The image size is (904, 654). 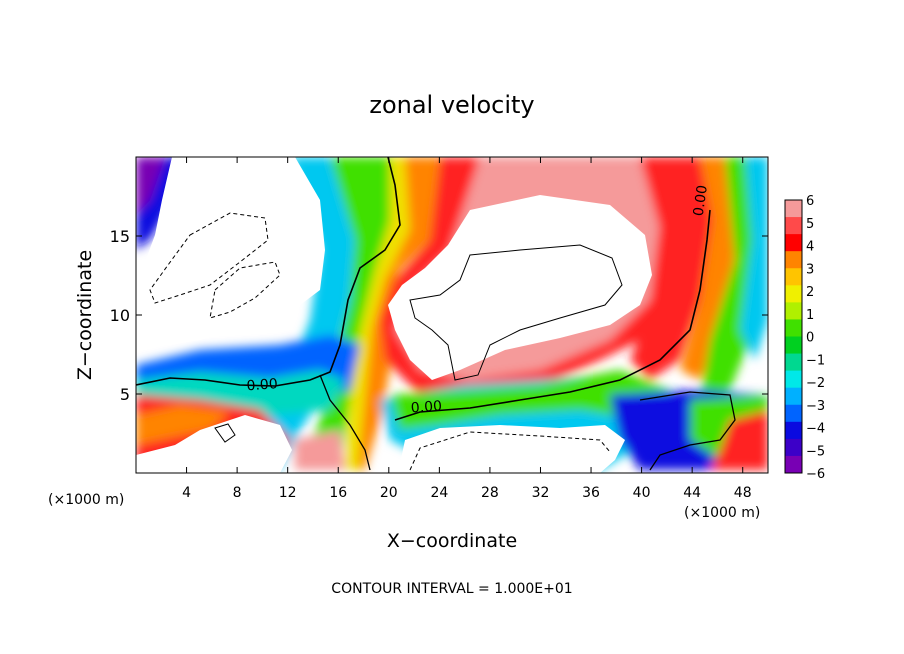 What do you see at coordinates (85, 315) in the screenshot?
I see `y-axis-label: Z−coordinate` at bounding box center [85, 315].